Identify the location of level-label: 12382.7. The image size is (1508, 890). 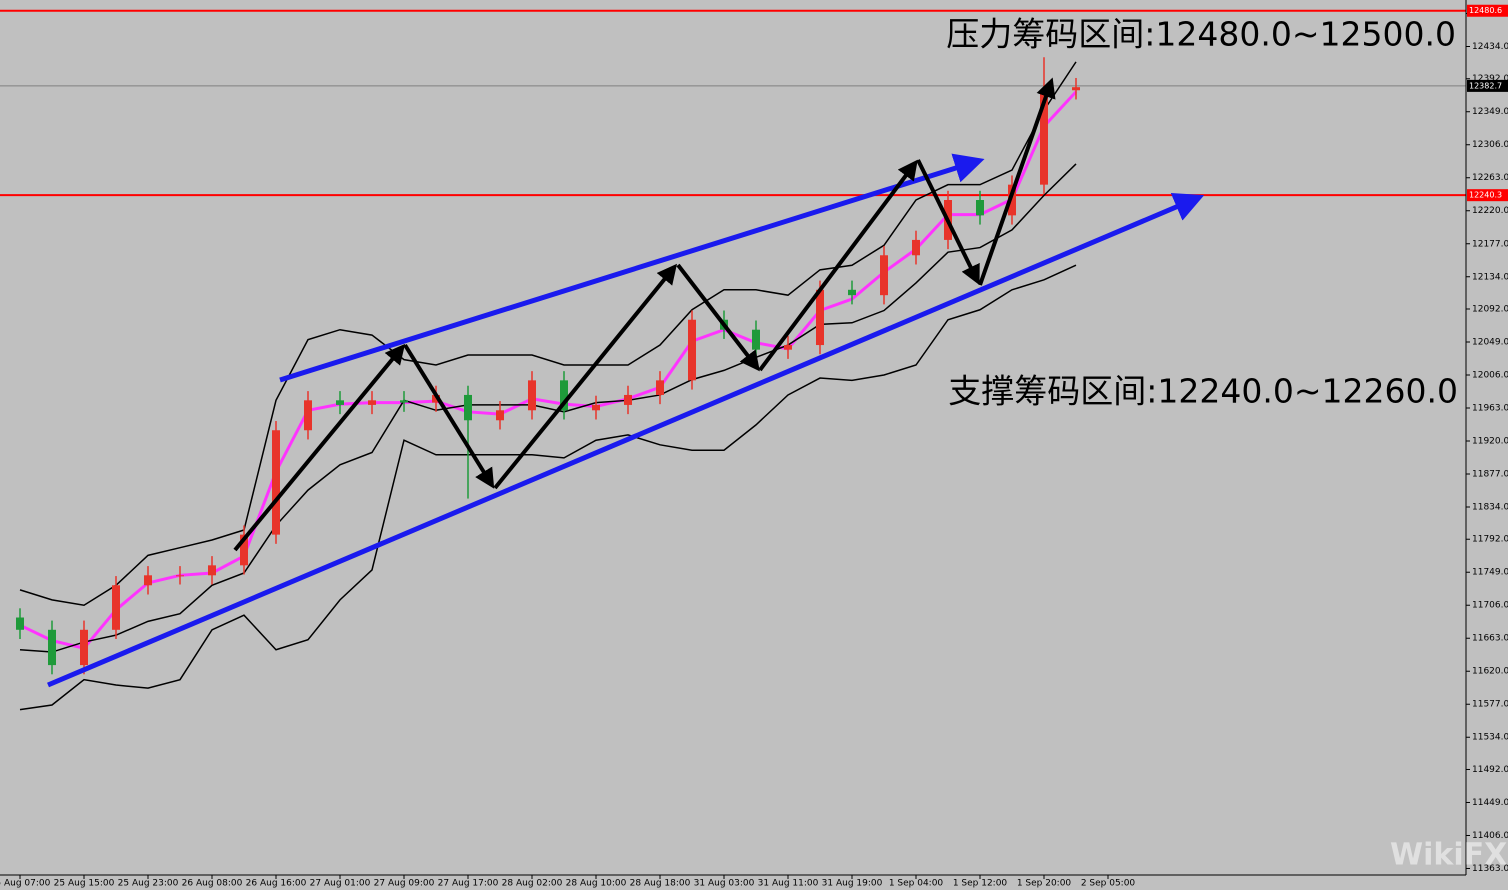
(1485, 85).